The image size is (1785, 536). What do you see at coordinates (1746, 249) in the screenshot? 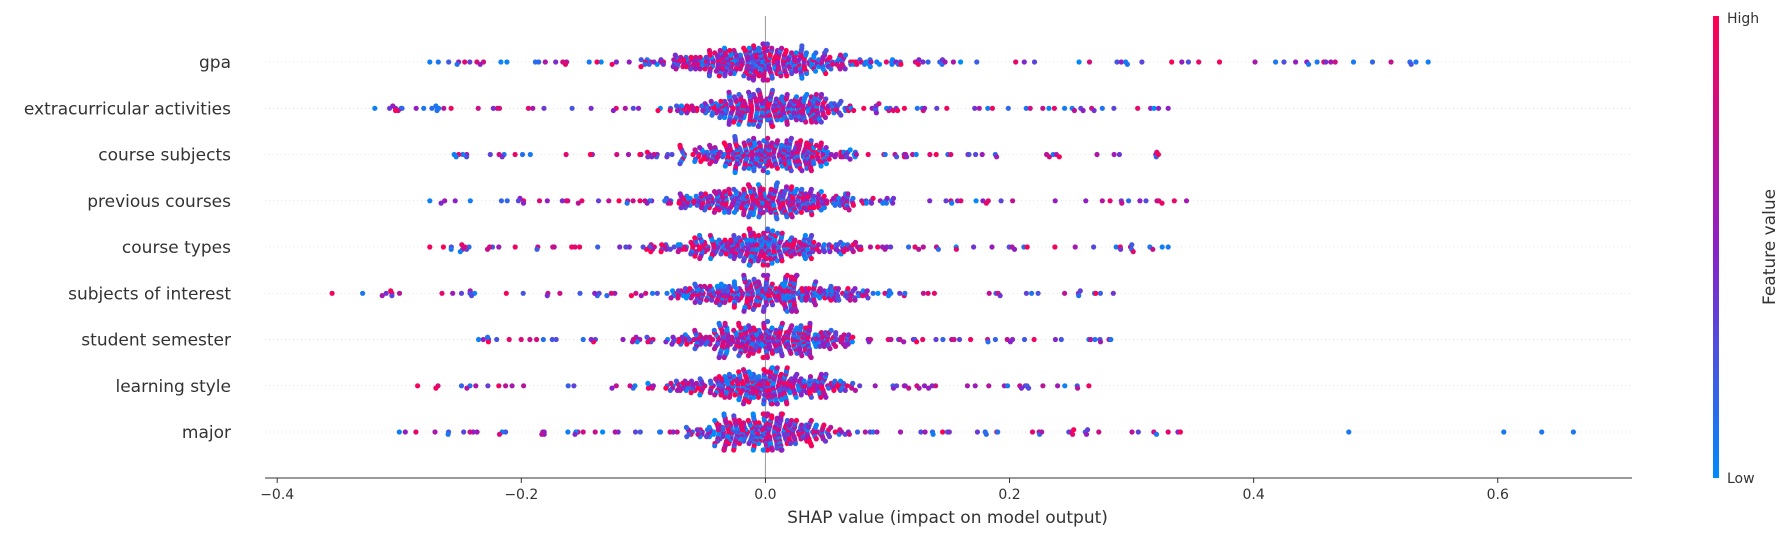
I see `colorbar: High Low Feature value` at bounding box center [1746, 249].